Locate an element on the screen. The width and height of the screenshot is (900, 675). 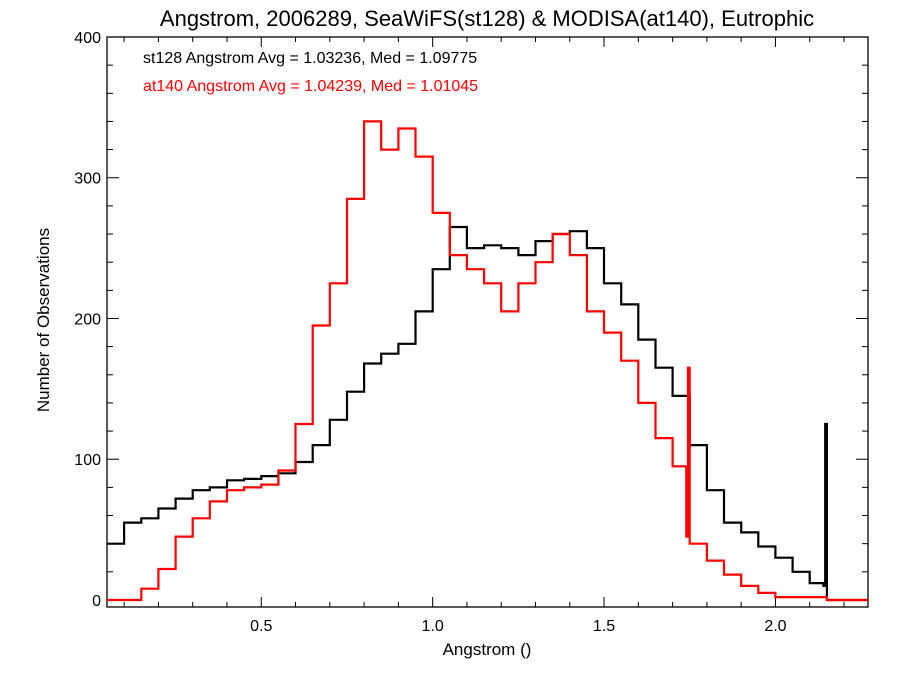
x-tick-label: 2.0 is located at coordinates (775, 626).